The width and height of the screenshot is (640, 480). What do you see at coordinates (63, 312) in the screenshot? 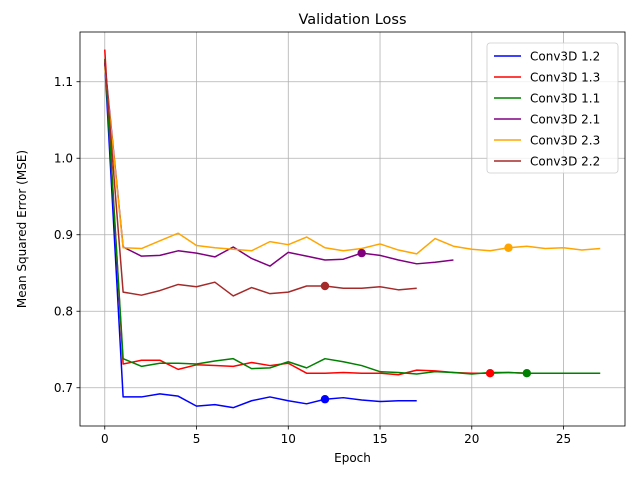
I see `y-tick-label: 0.8` at bounding box center [63, 312].